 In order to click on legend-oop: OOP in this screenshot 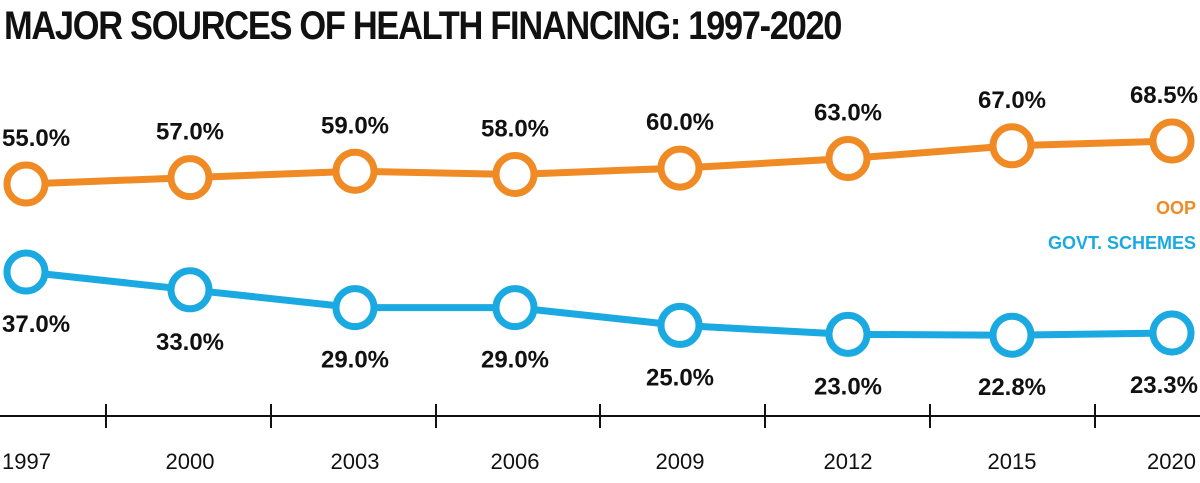, I will do `click(1176, 208)`.